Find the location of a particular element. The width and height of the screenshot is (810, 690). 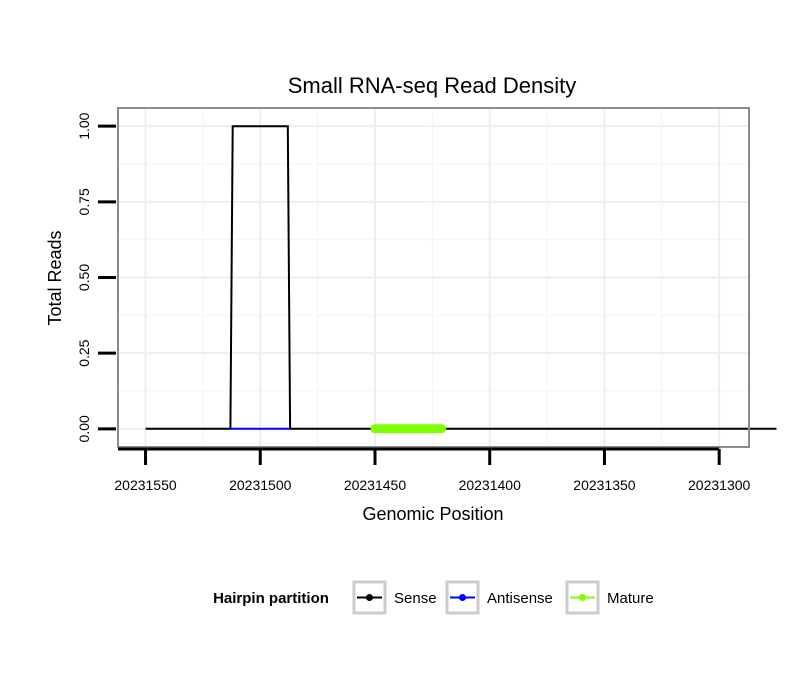

legend: Hairpin partition Sense Antisense Mature is located at coordinates (433, 597).